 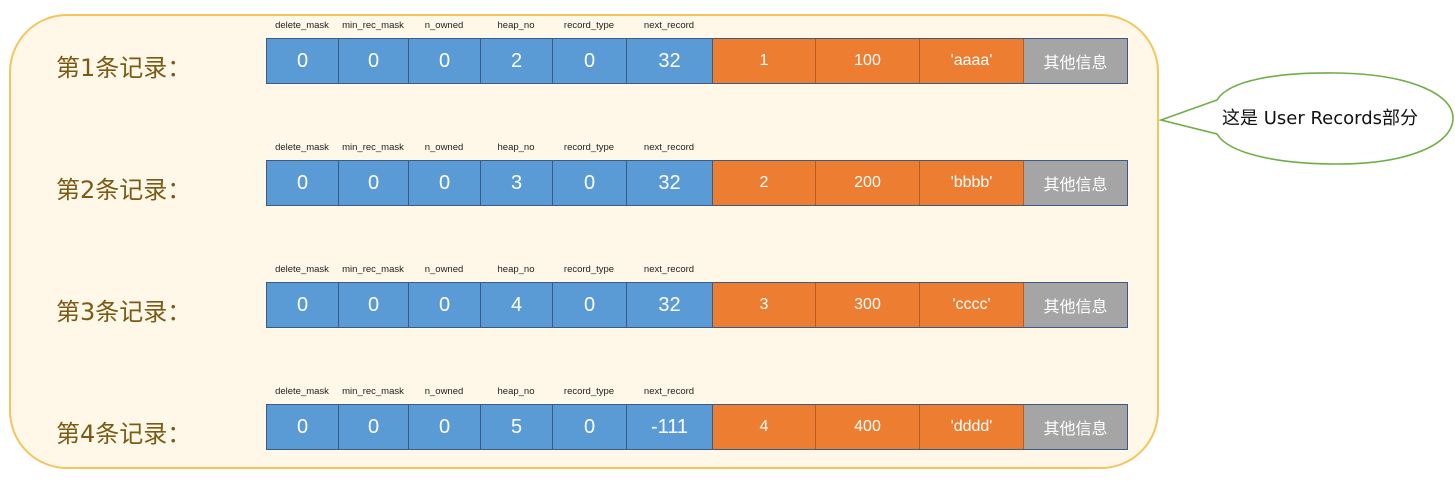 I want to click on header-cell-next-record: -111, so click(x=670, y=427).